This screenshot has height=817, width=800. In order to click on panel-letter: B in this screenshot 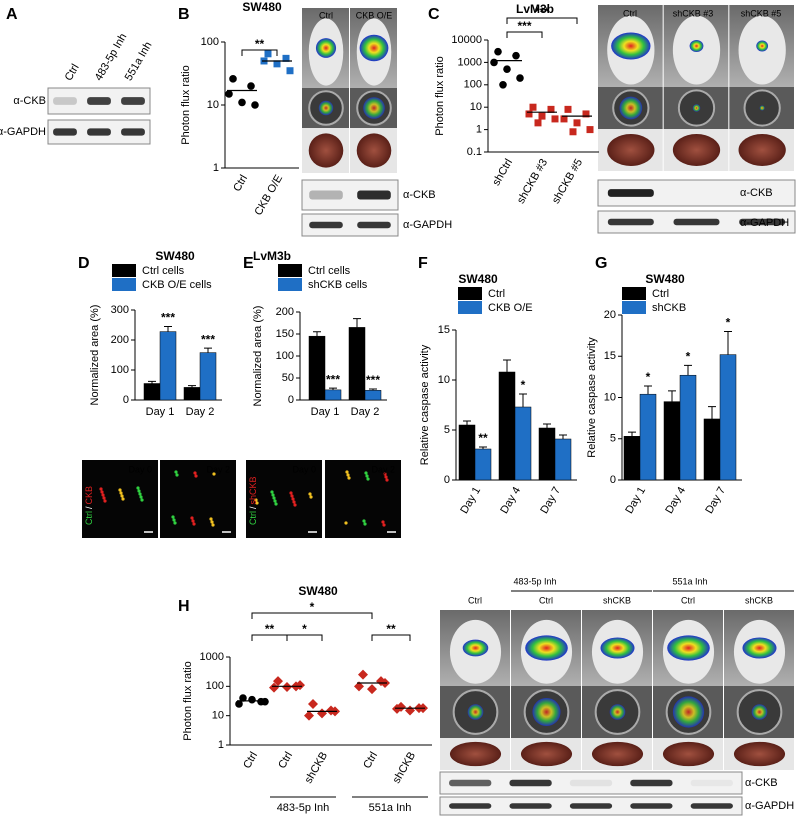, I will do `click(184, 14)`.